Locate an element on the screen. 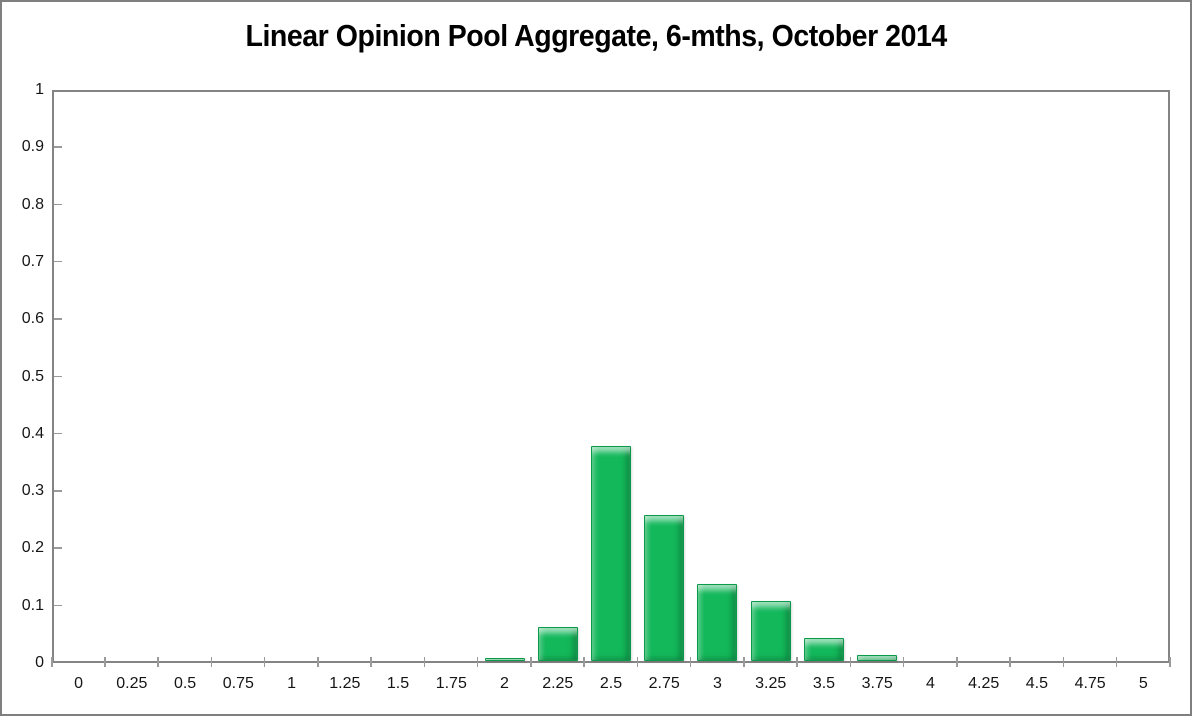  y-axis-tick-0.1 is located at coordinates (58, 605).